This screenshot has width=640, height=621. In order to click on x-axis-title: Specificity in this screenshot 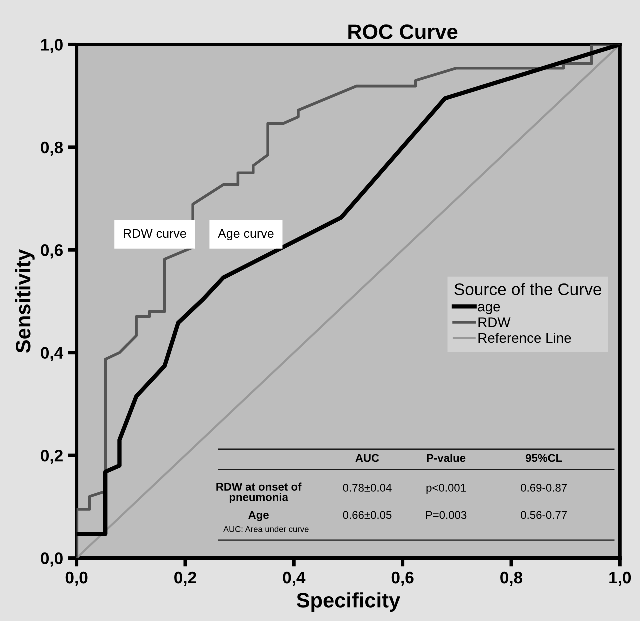, I will do `click(348, 602)`.